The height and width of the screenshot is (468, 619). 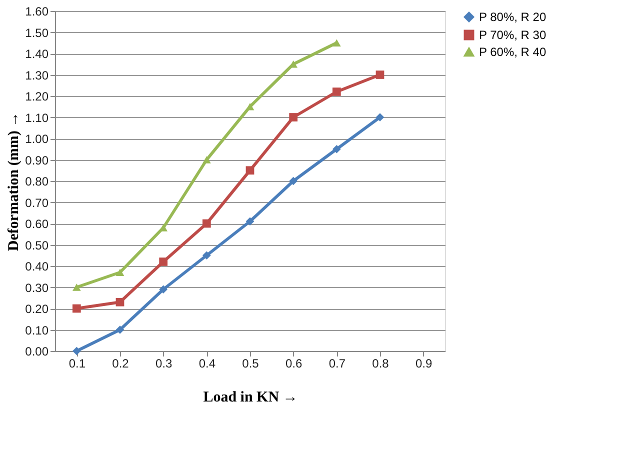 What do you see at coordinates (207, 363) in the screenshot?
I see `x-tick-label: 0.4` at bounding box center [207, 363].